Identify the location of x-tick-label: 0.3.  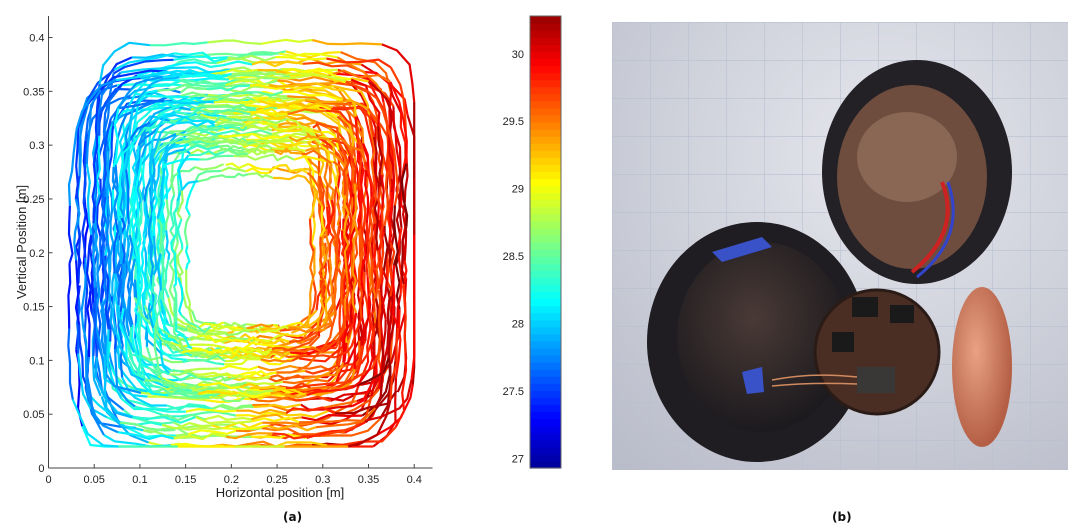
(322, 480).